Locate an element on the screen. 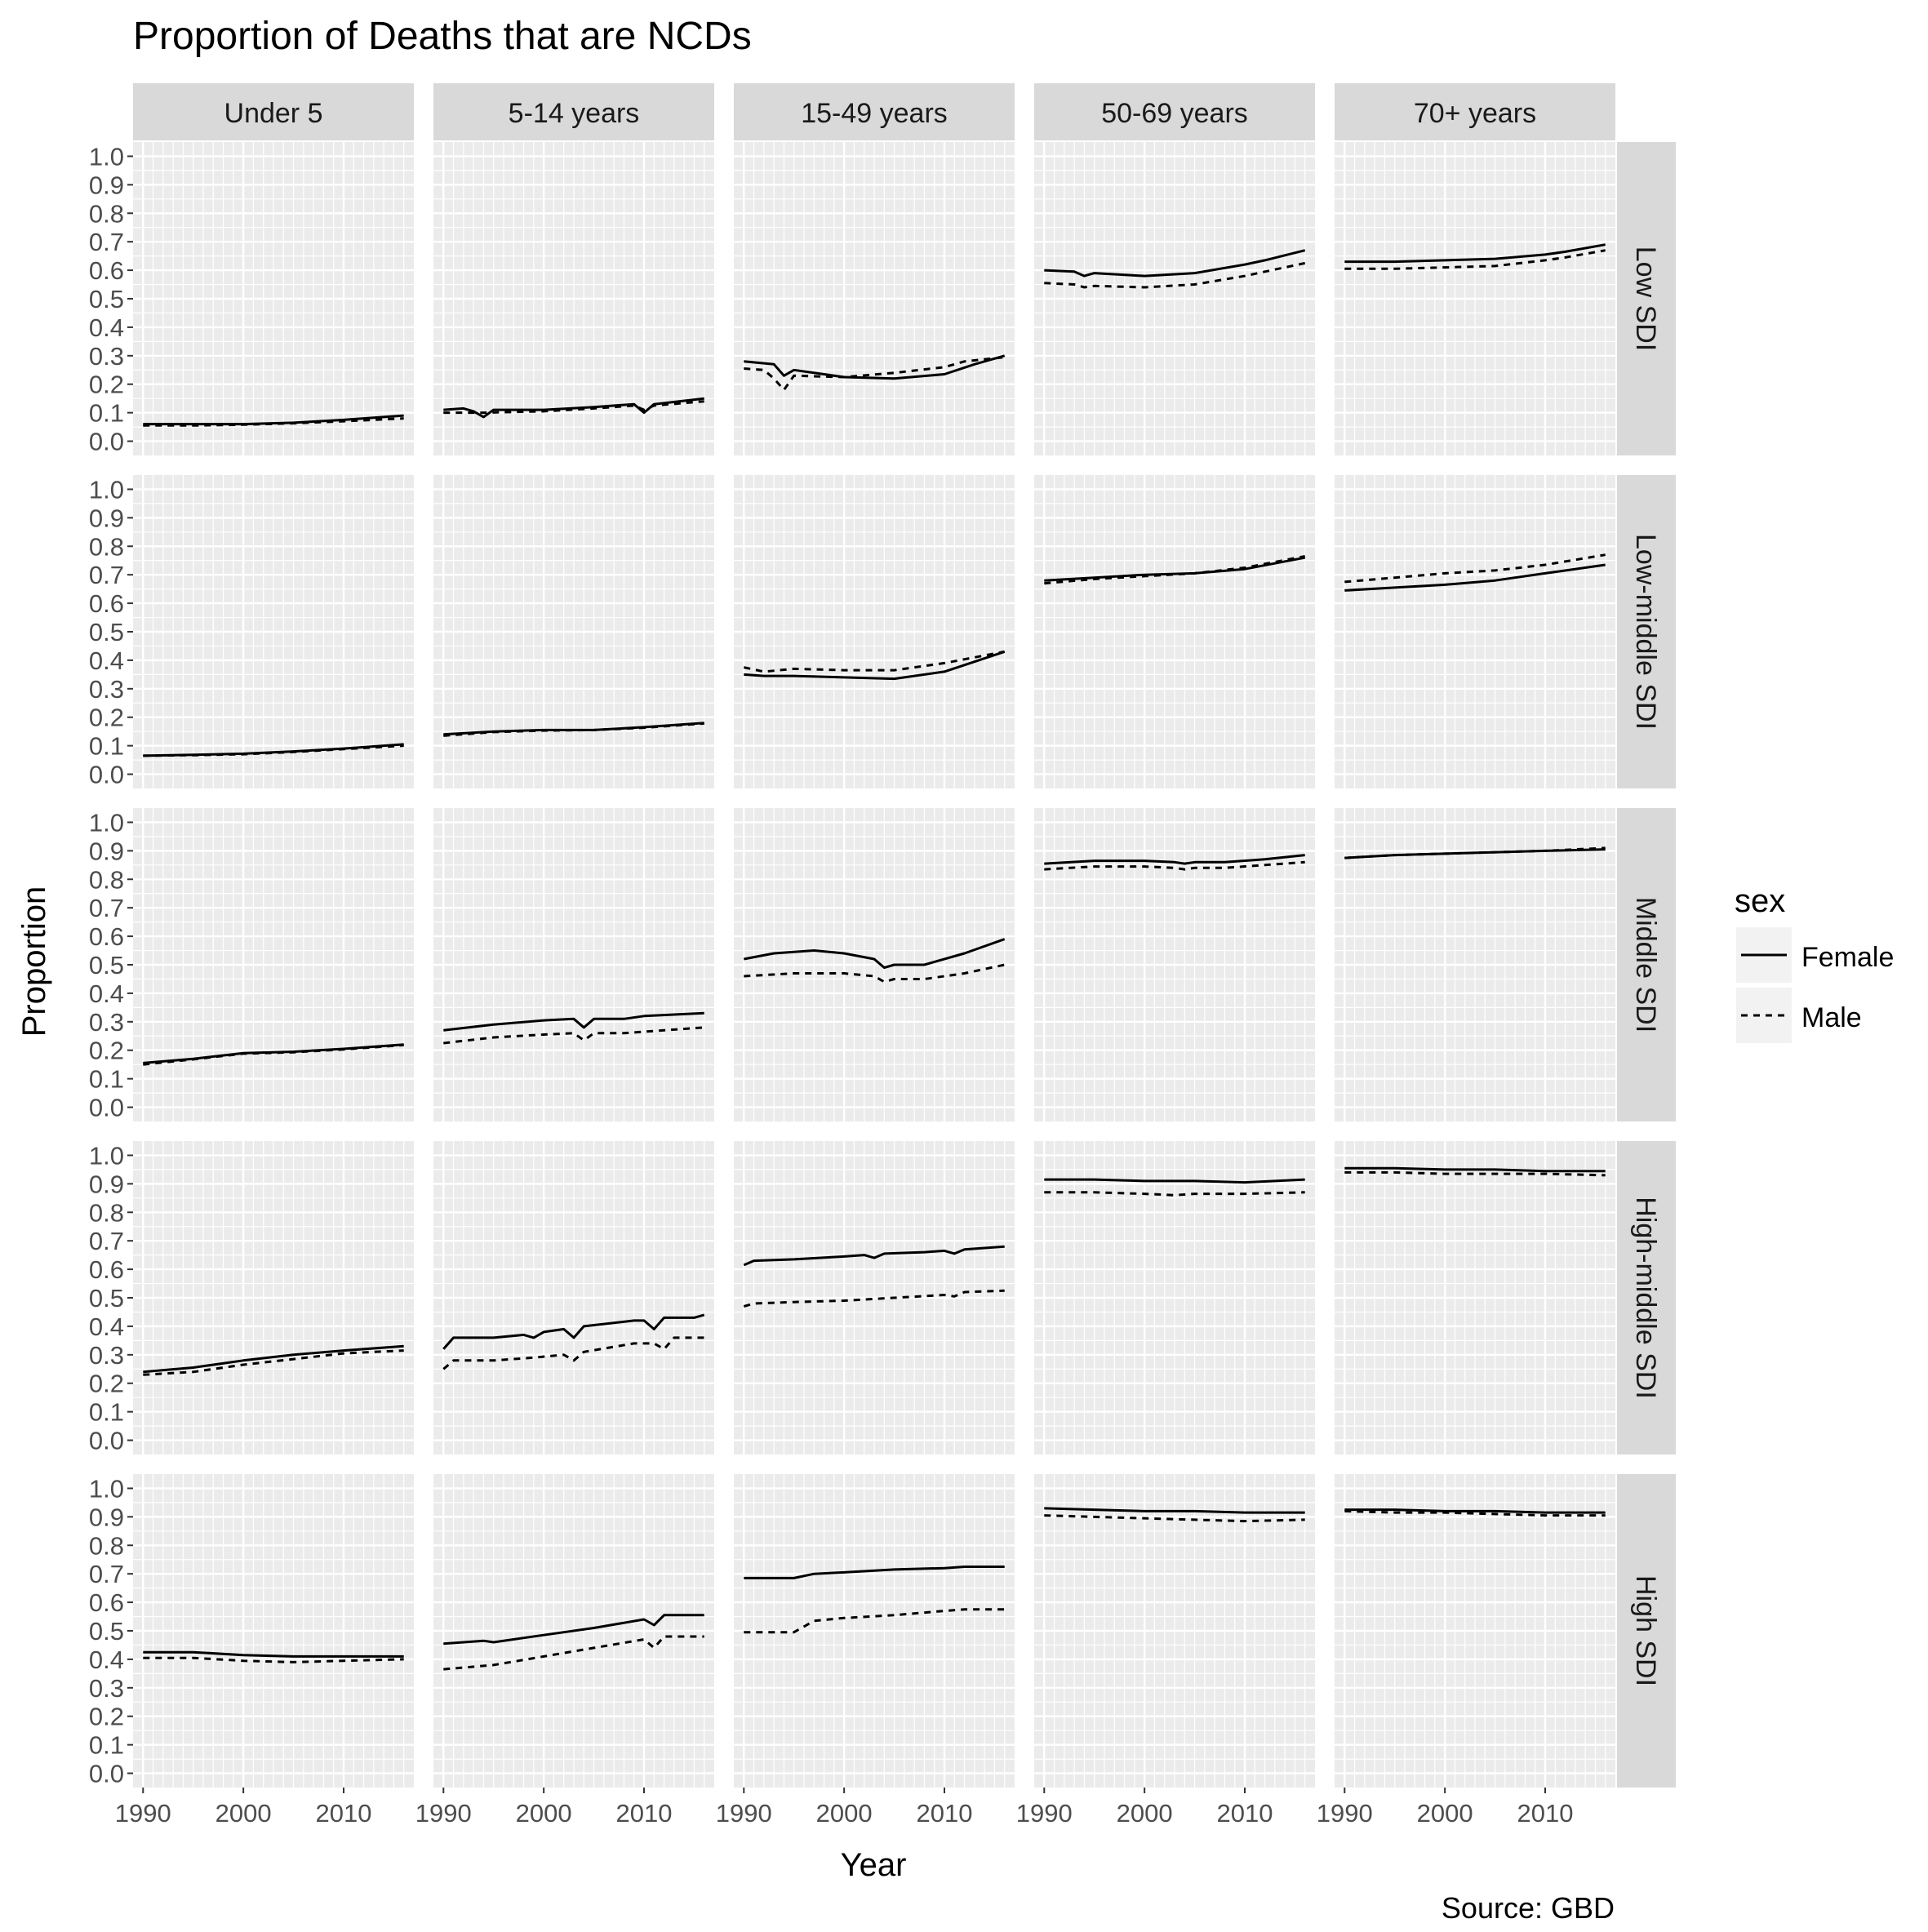  series-female-line-low-middle-sdi-15-49-years is located at coordinates (875, 665).